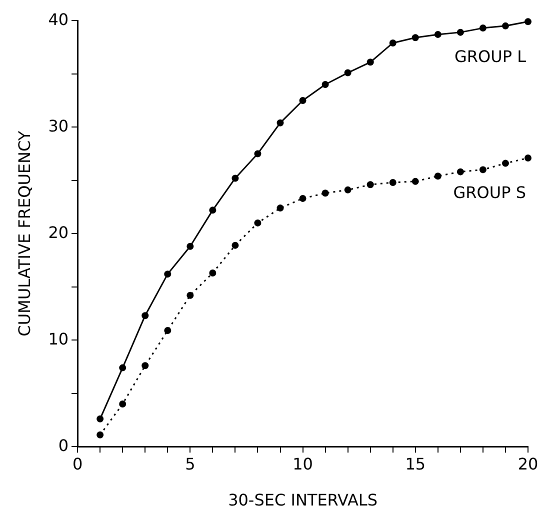 This screenshot has width=560, height=527. What do you see at coordinates (63, 445) in the screenshot?
I see `y-tick-label: 0` at bounding box center [63, 445].